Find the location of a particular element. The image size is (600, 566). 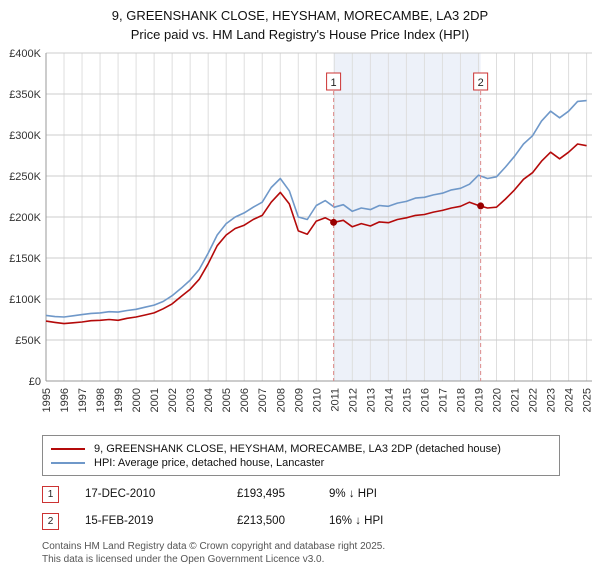

x-tick-label: 2009 is located at coordinates (299, 400).